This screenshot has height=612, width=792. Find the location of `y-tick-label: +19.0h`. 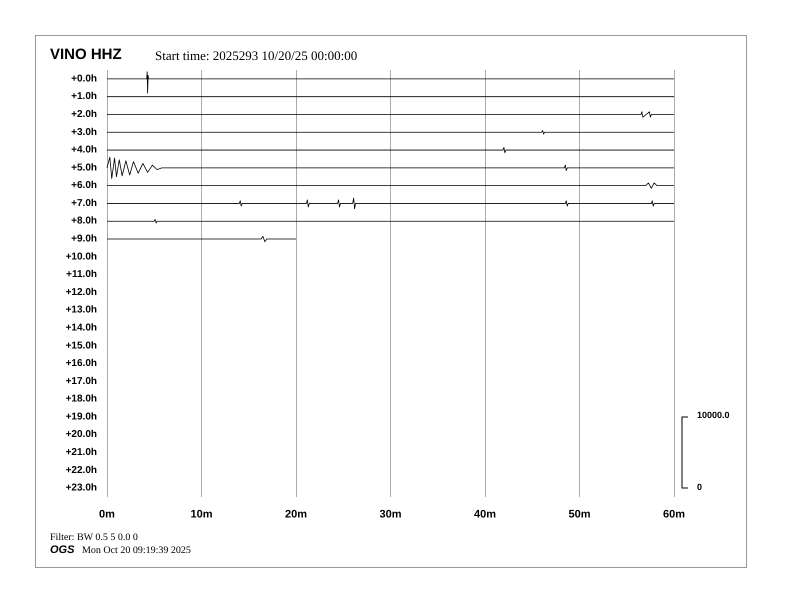

y-tick-label: +19.0h is located at coordinates (81, 416).